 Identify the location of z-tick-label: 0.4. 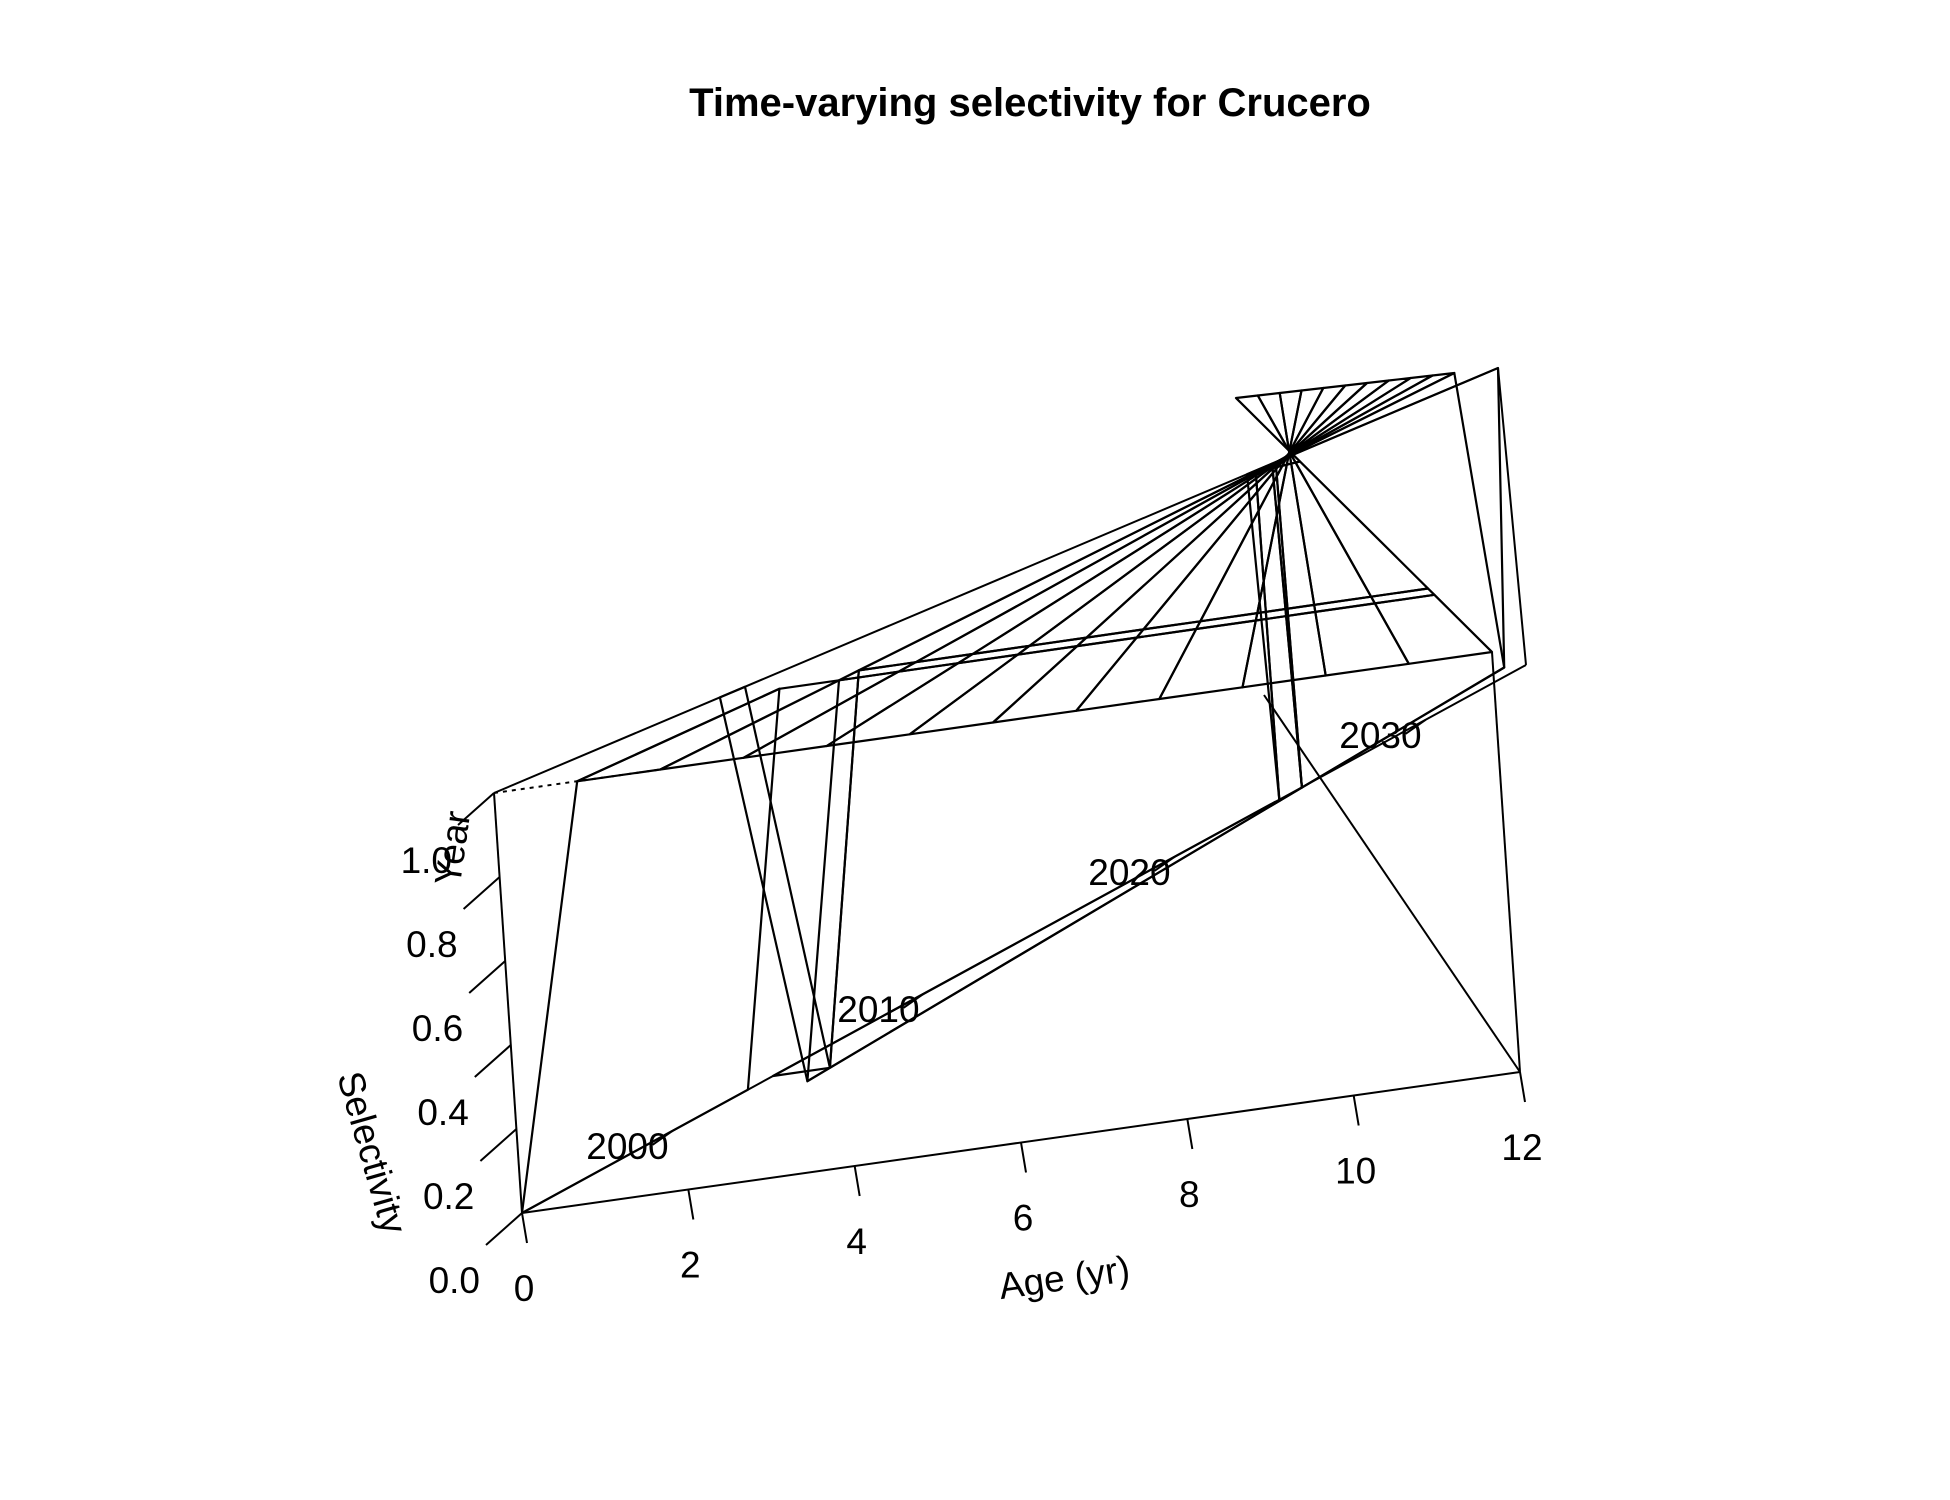
(442, 1112).